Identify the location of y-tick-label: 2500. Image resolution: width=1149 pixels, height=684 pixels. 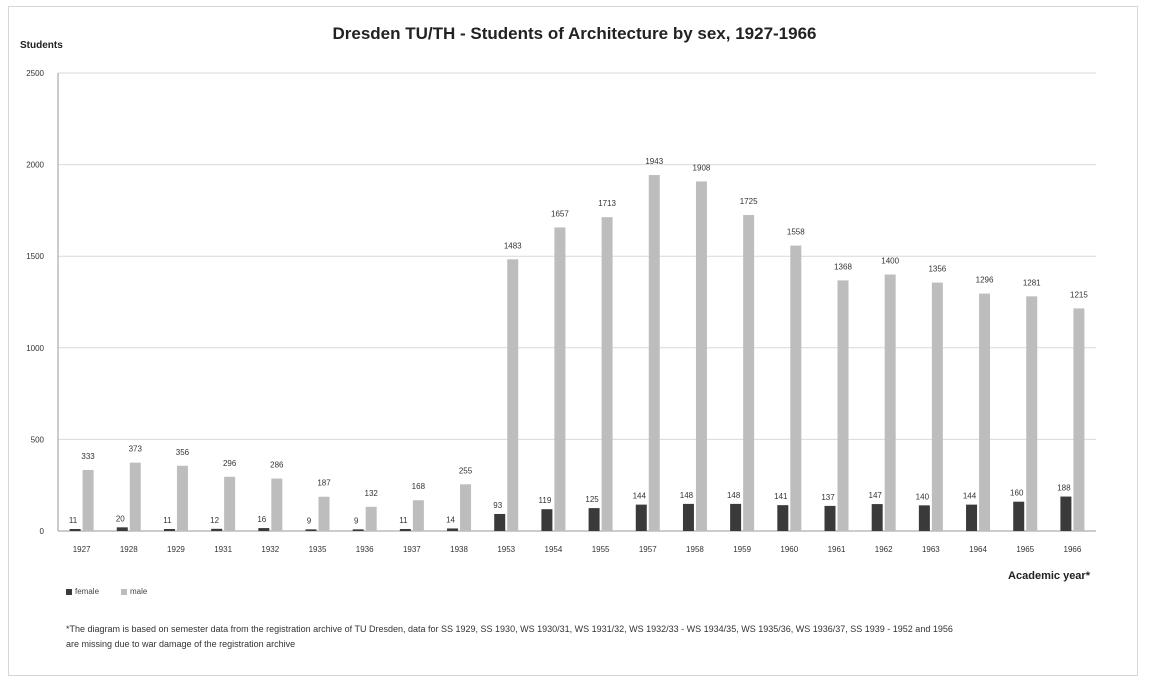
(35, 73).